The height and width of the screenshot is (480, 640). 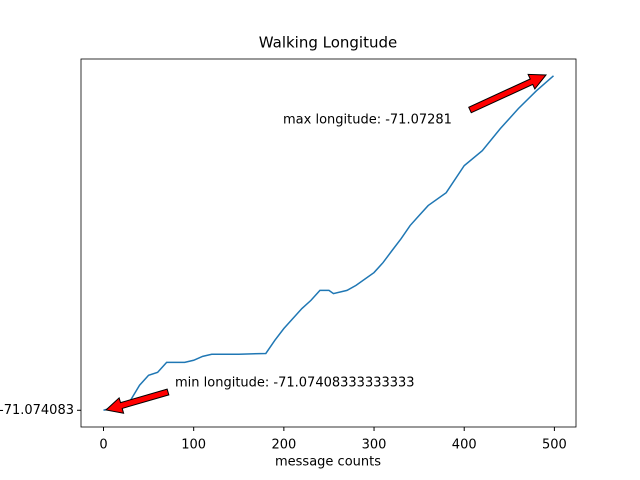 I want to click on x-tick-label: 100, so click(x=193, y=445).